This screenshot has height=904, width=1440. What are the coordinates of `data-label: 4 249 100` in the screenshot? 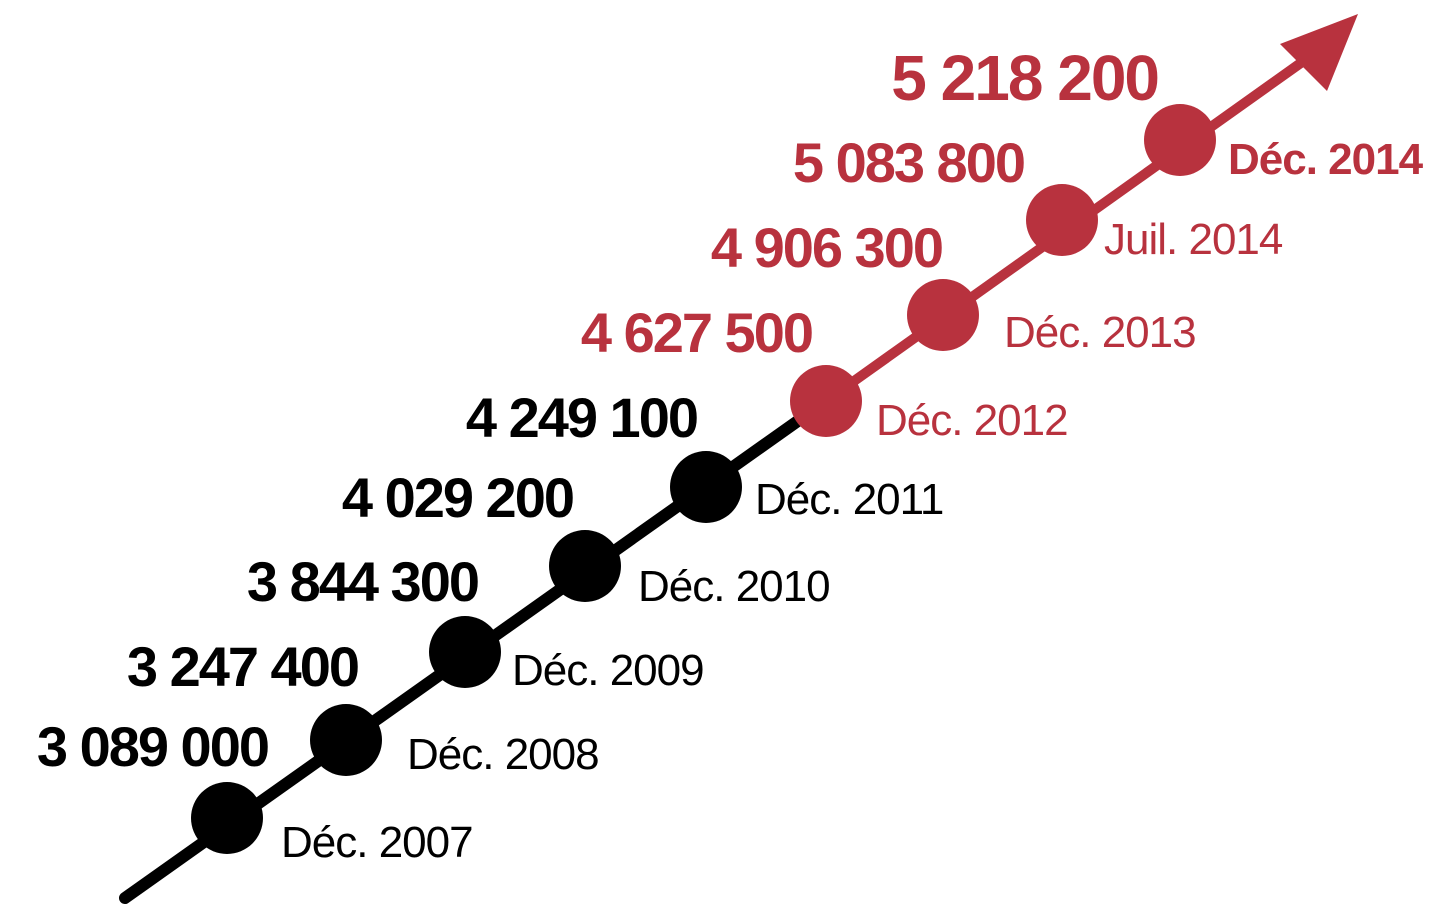 It's located at (581, 417).